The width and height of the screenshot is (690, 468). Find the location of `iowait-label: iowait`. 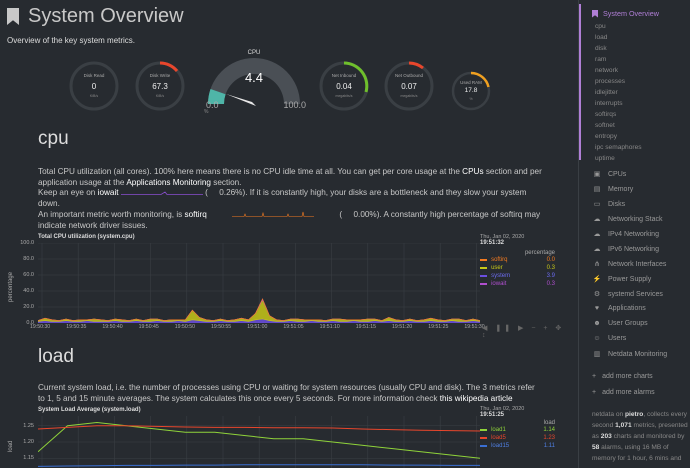

iowait-label: iowait is located at coordinates (108, 192).